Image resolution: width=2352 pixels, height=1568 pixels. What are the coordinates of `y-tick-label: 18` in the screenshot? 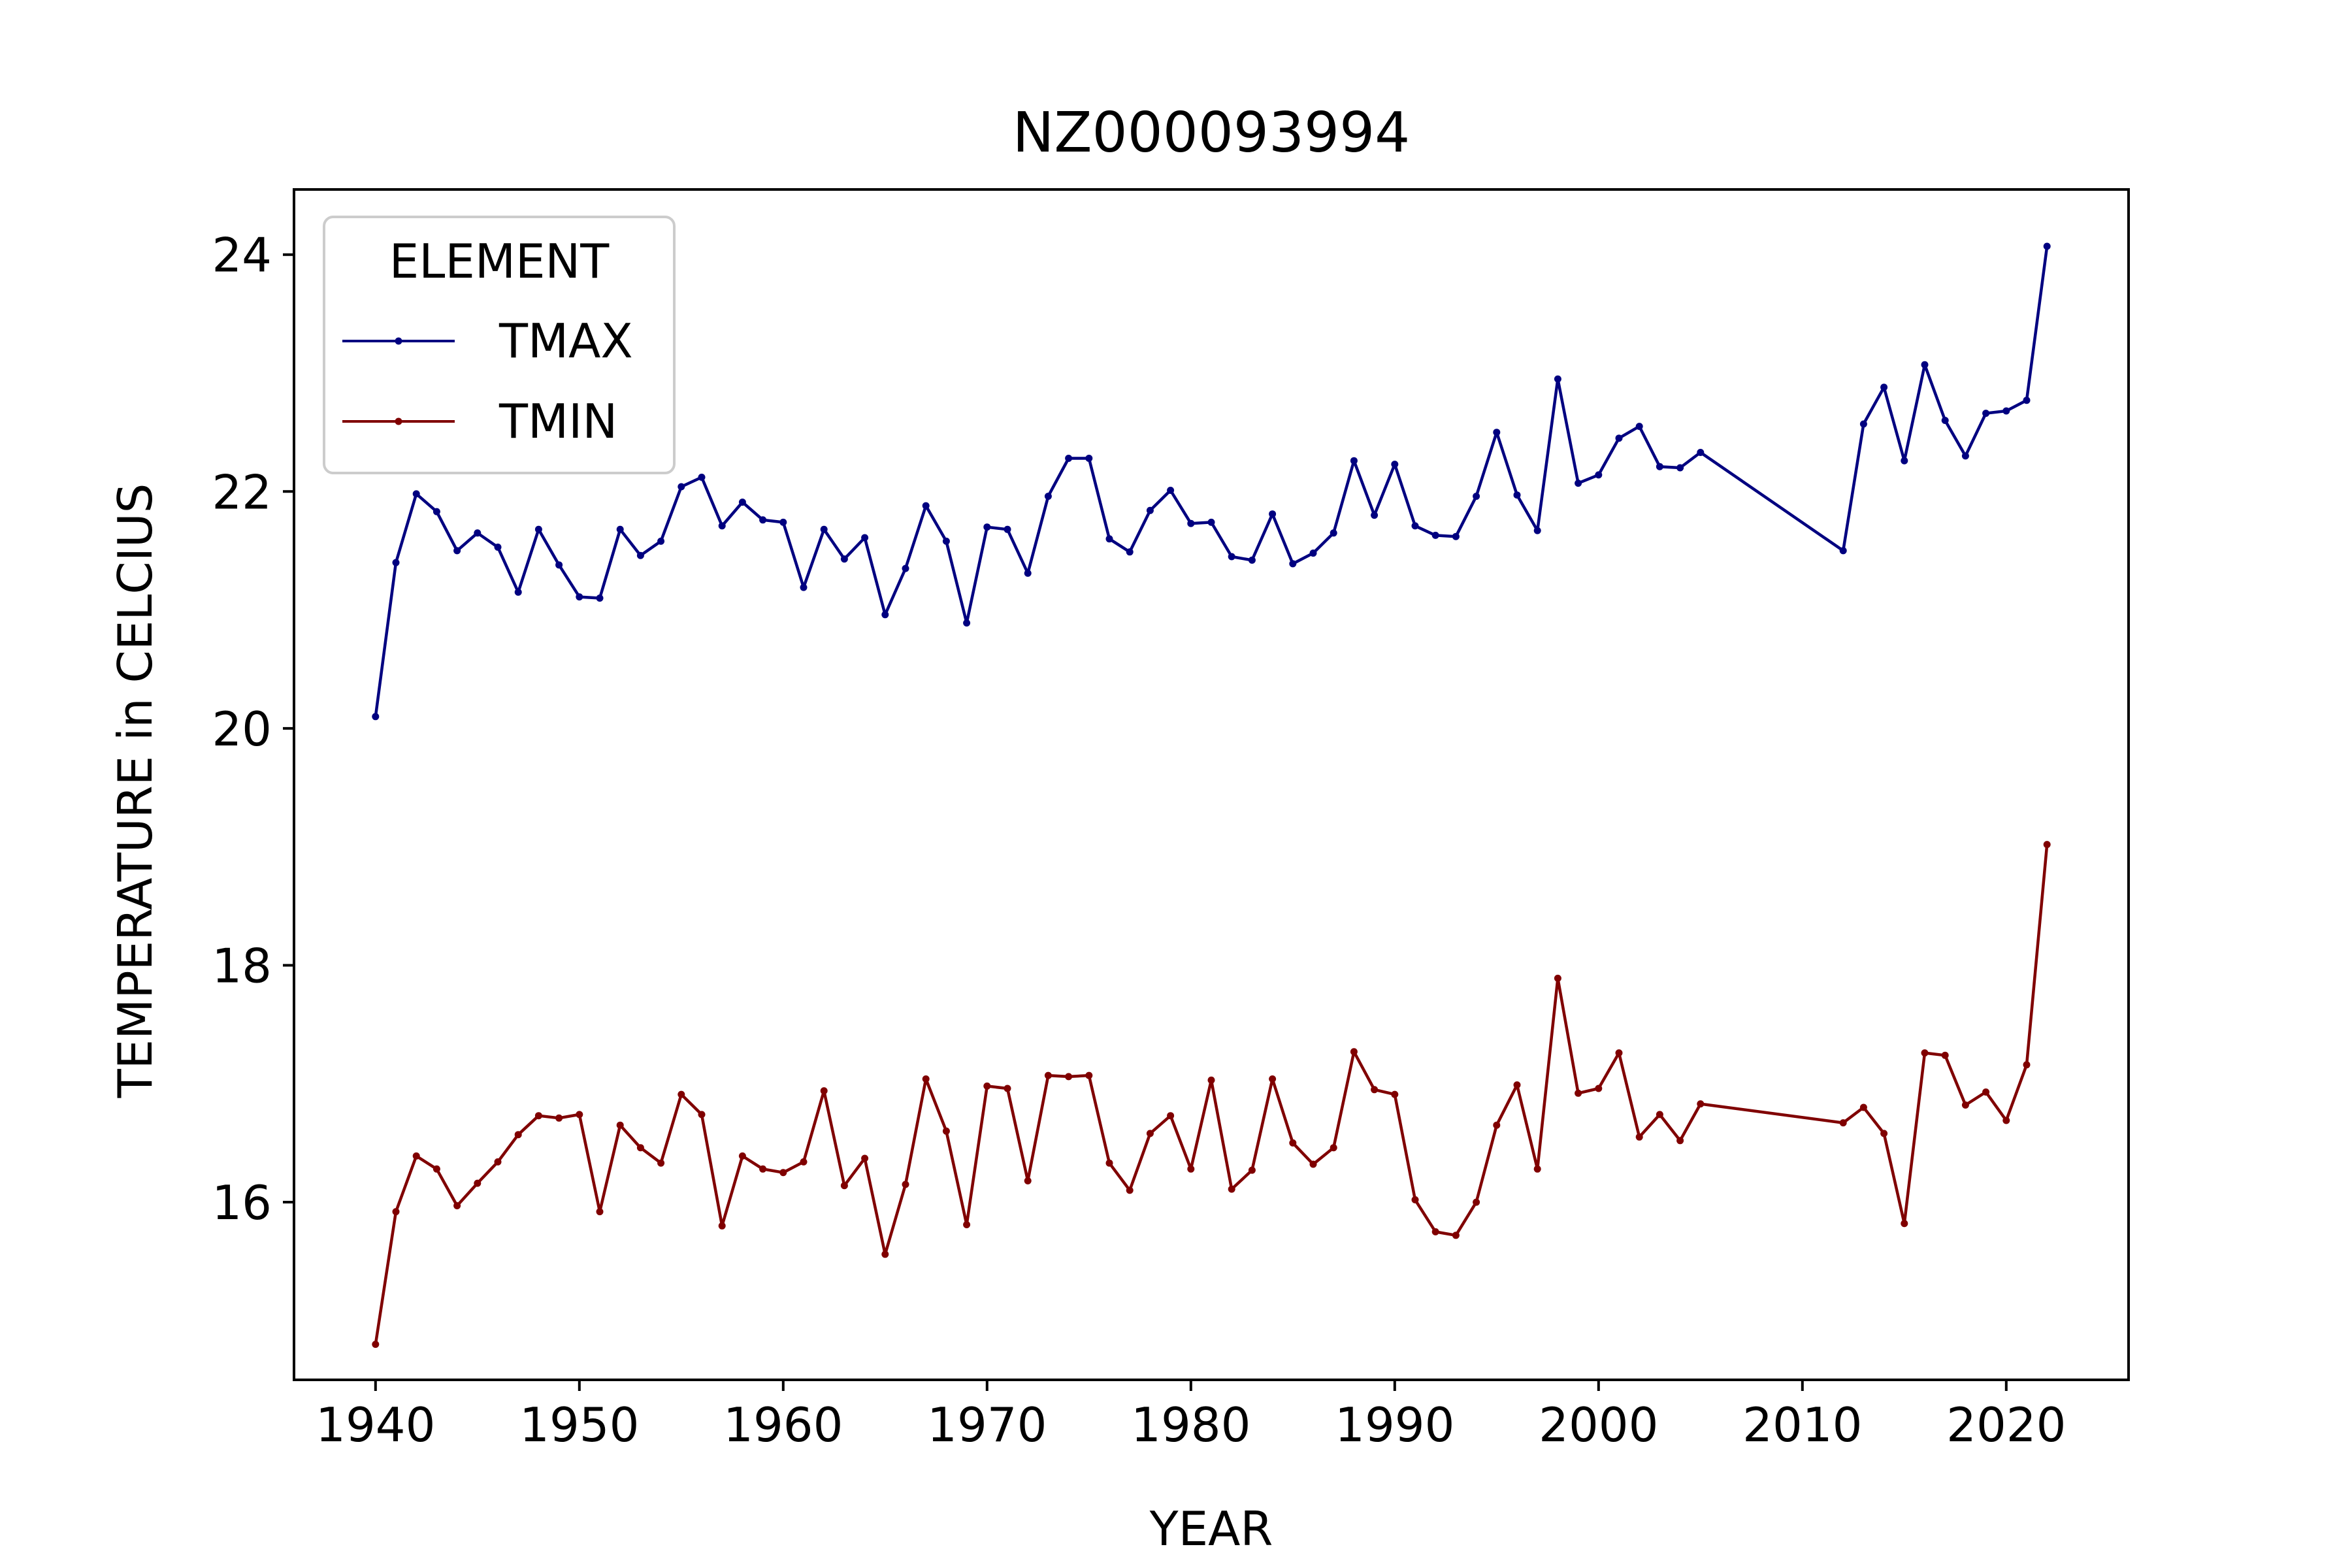 It's located at (242, 965).